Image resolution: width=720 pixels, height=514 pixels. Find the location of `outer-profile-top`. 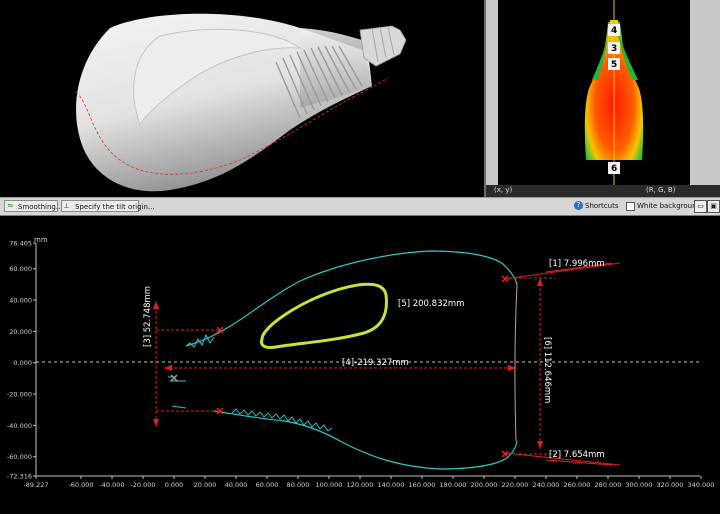

outer-profile-top is located at coordinates (351, 298).